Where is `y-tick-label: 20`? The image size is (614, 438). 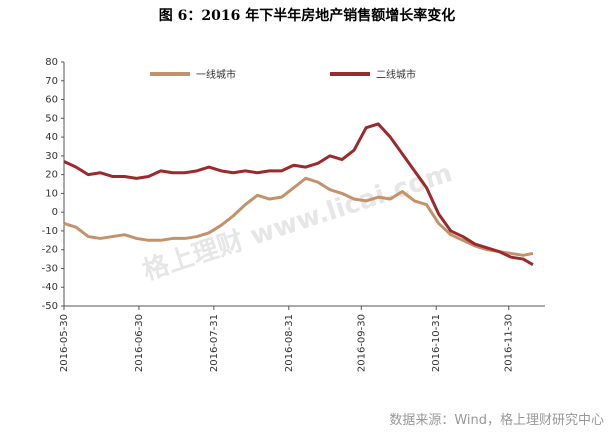
y-tick-label: 20 is located at coordinates (51, 175).